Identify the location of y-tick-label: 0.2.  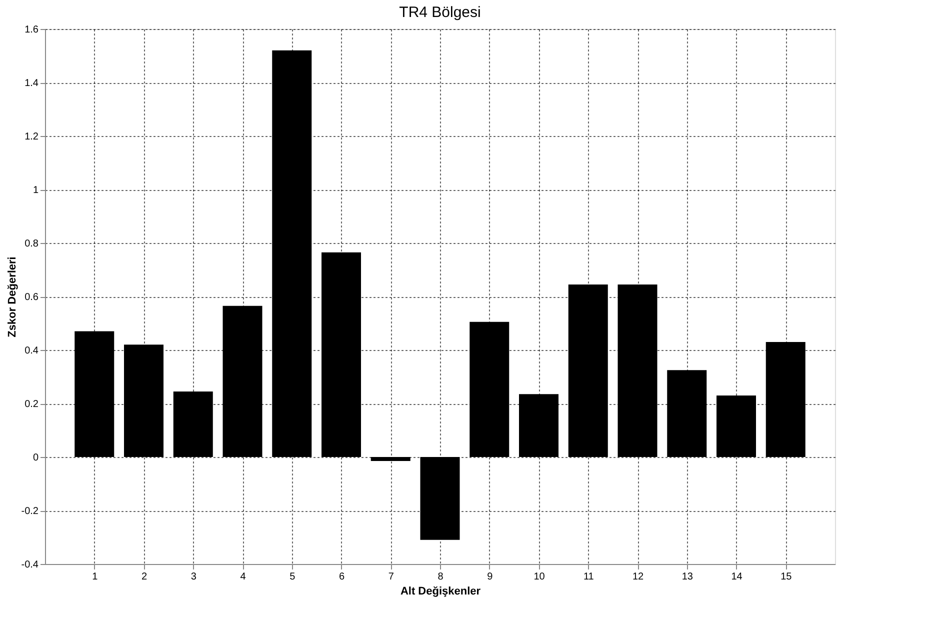
(31, 404).